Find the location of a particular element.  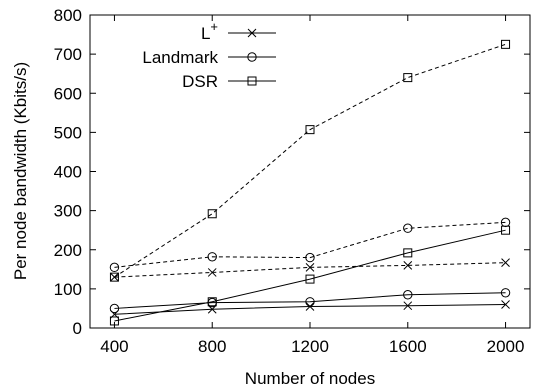

series-landmark-solid is located at coordinates (310, 301).